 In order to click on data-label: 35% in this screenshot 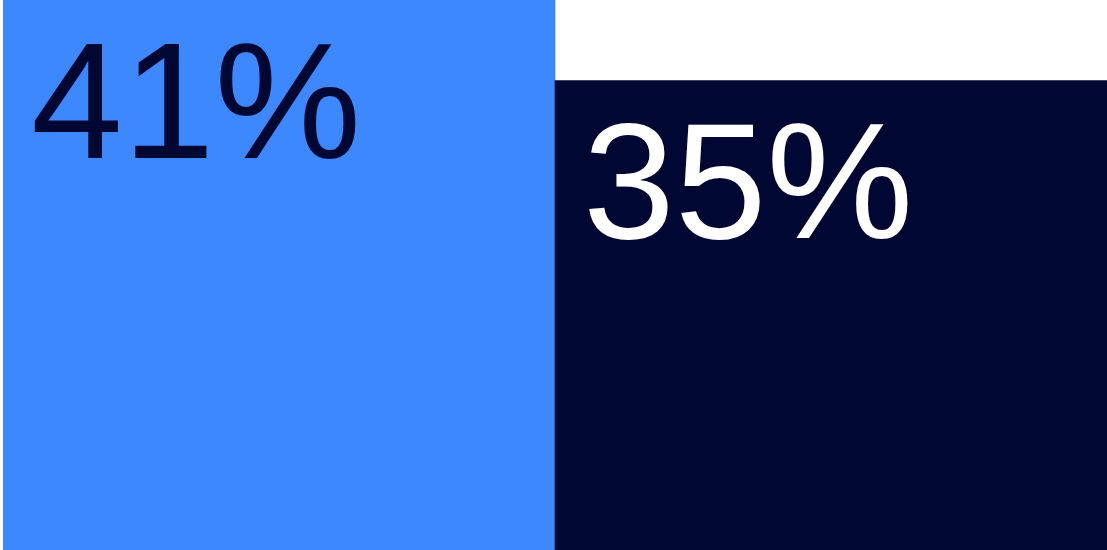, I will do `click(748, 181)`.